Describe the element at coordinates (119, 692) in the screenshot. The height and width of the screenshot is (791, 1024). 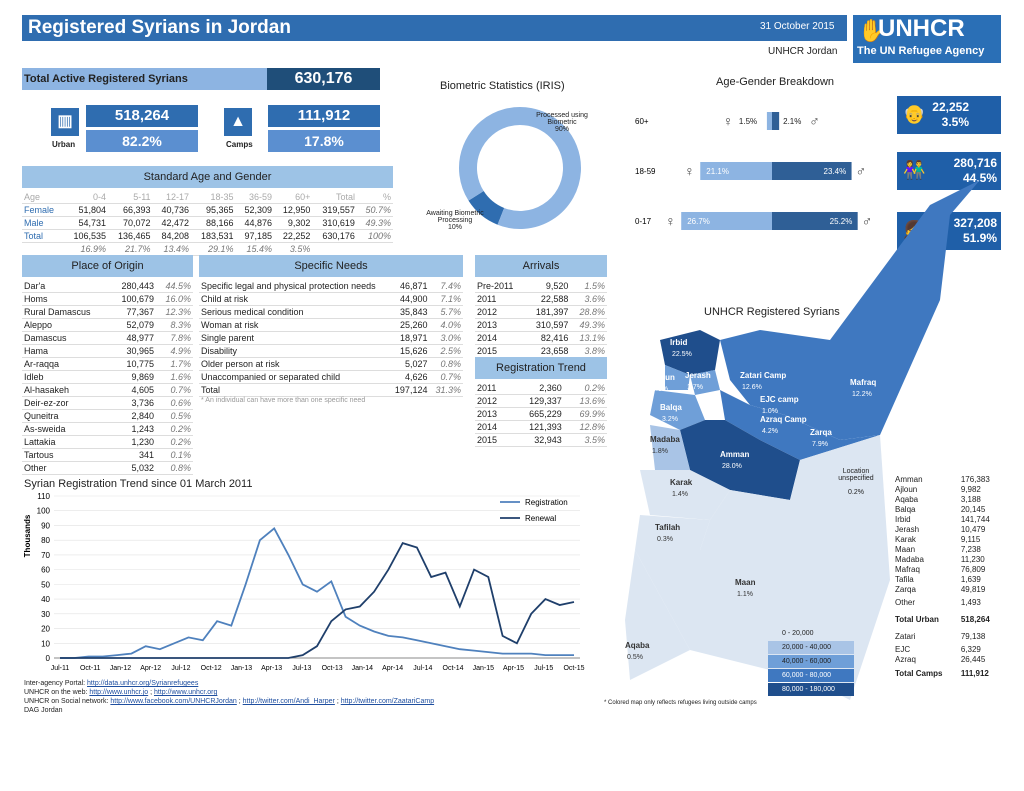
I see `link-unhcr-jo: http://www.unhcr.jo` at that location.